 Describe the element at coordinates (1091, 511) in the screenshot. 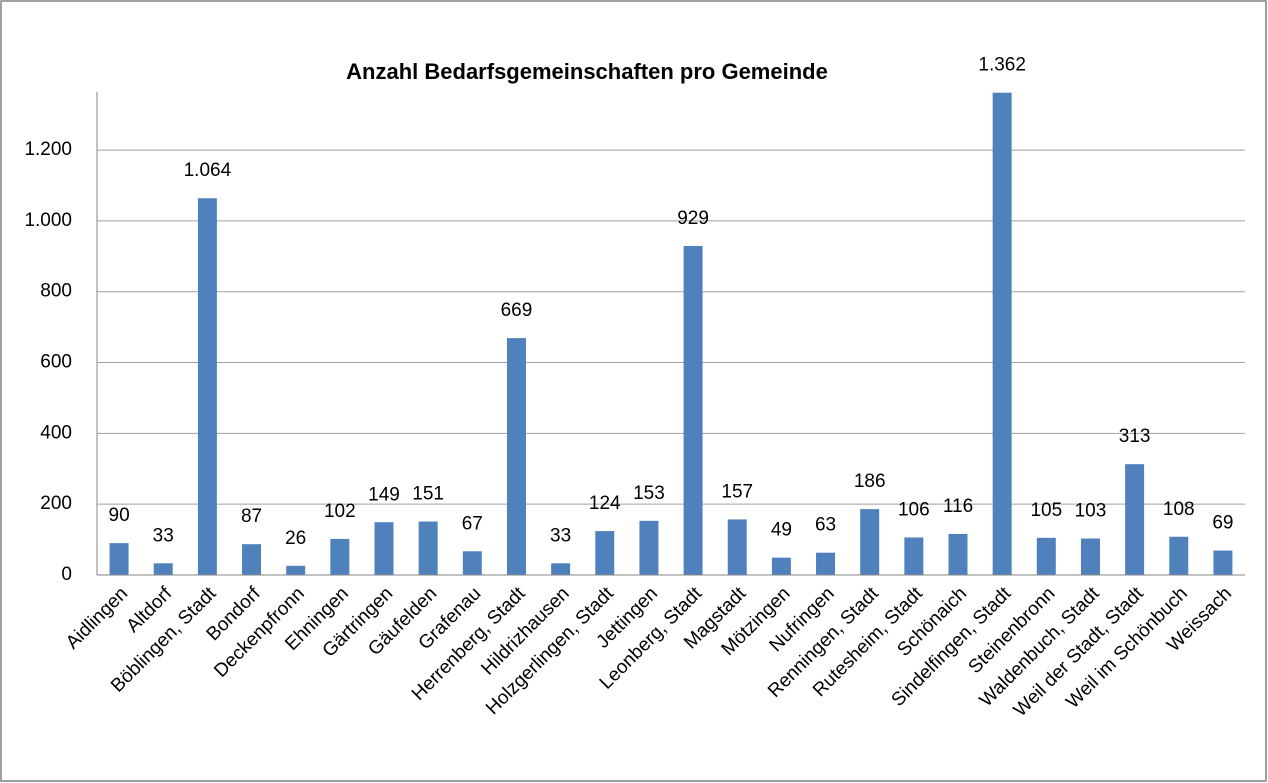

I see `data-label: 103` at that location.